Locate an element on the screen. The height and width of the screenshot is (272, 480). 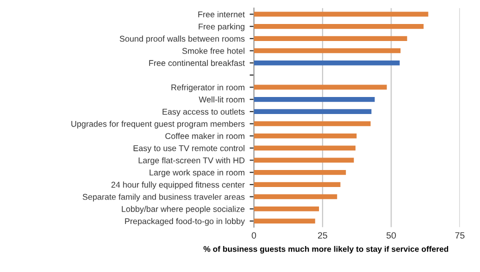
x-tick-label: 75 is located at coordinates (459, 235).